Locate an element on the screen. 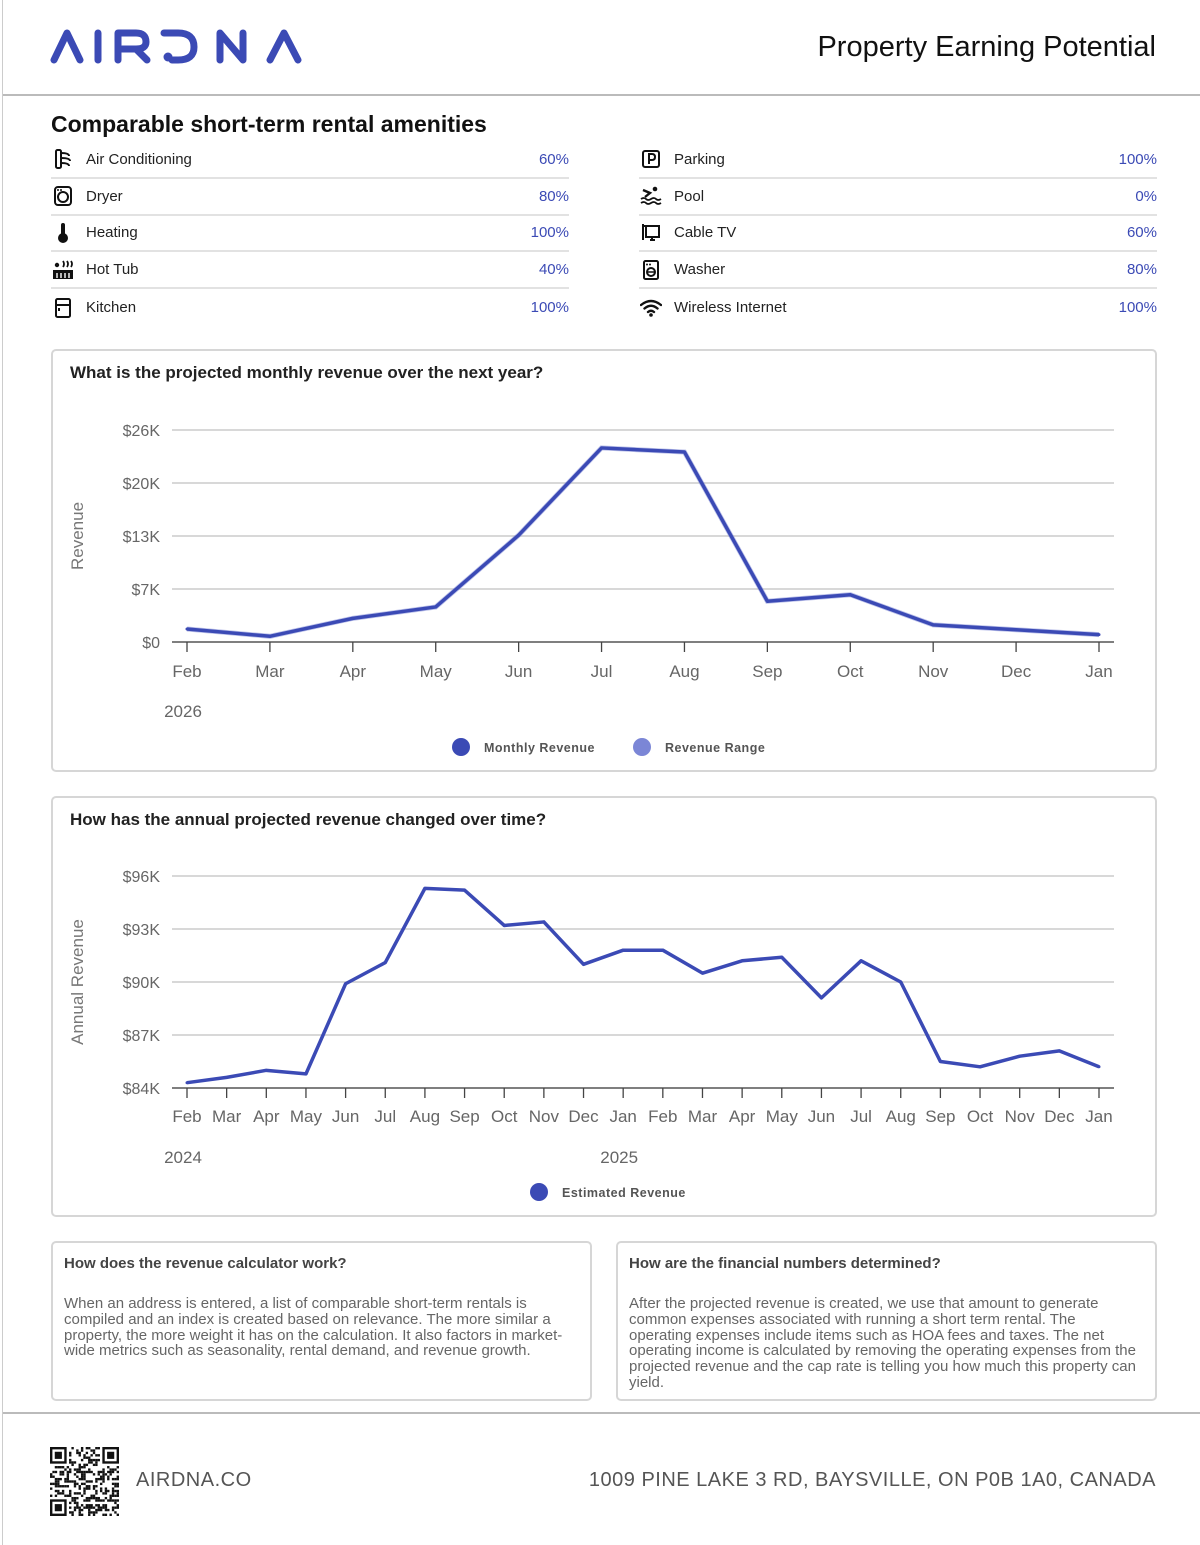 The height and width of the screenshot is (1545, 1200). x-tick-label: Feb is located at coordinates (186, 671).